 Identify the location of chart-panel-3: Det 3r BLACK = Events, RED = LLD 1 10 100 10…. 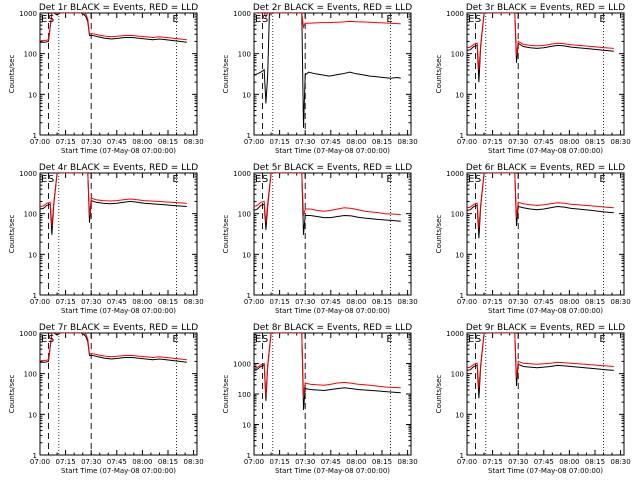
(533, 79).